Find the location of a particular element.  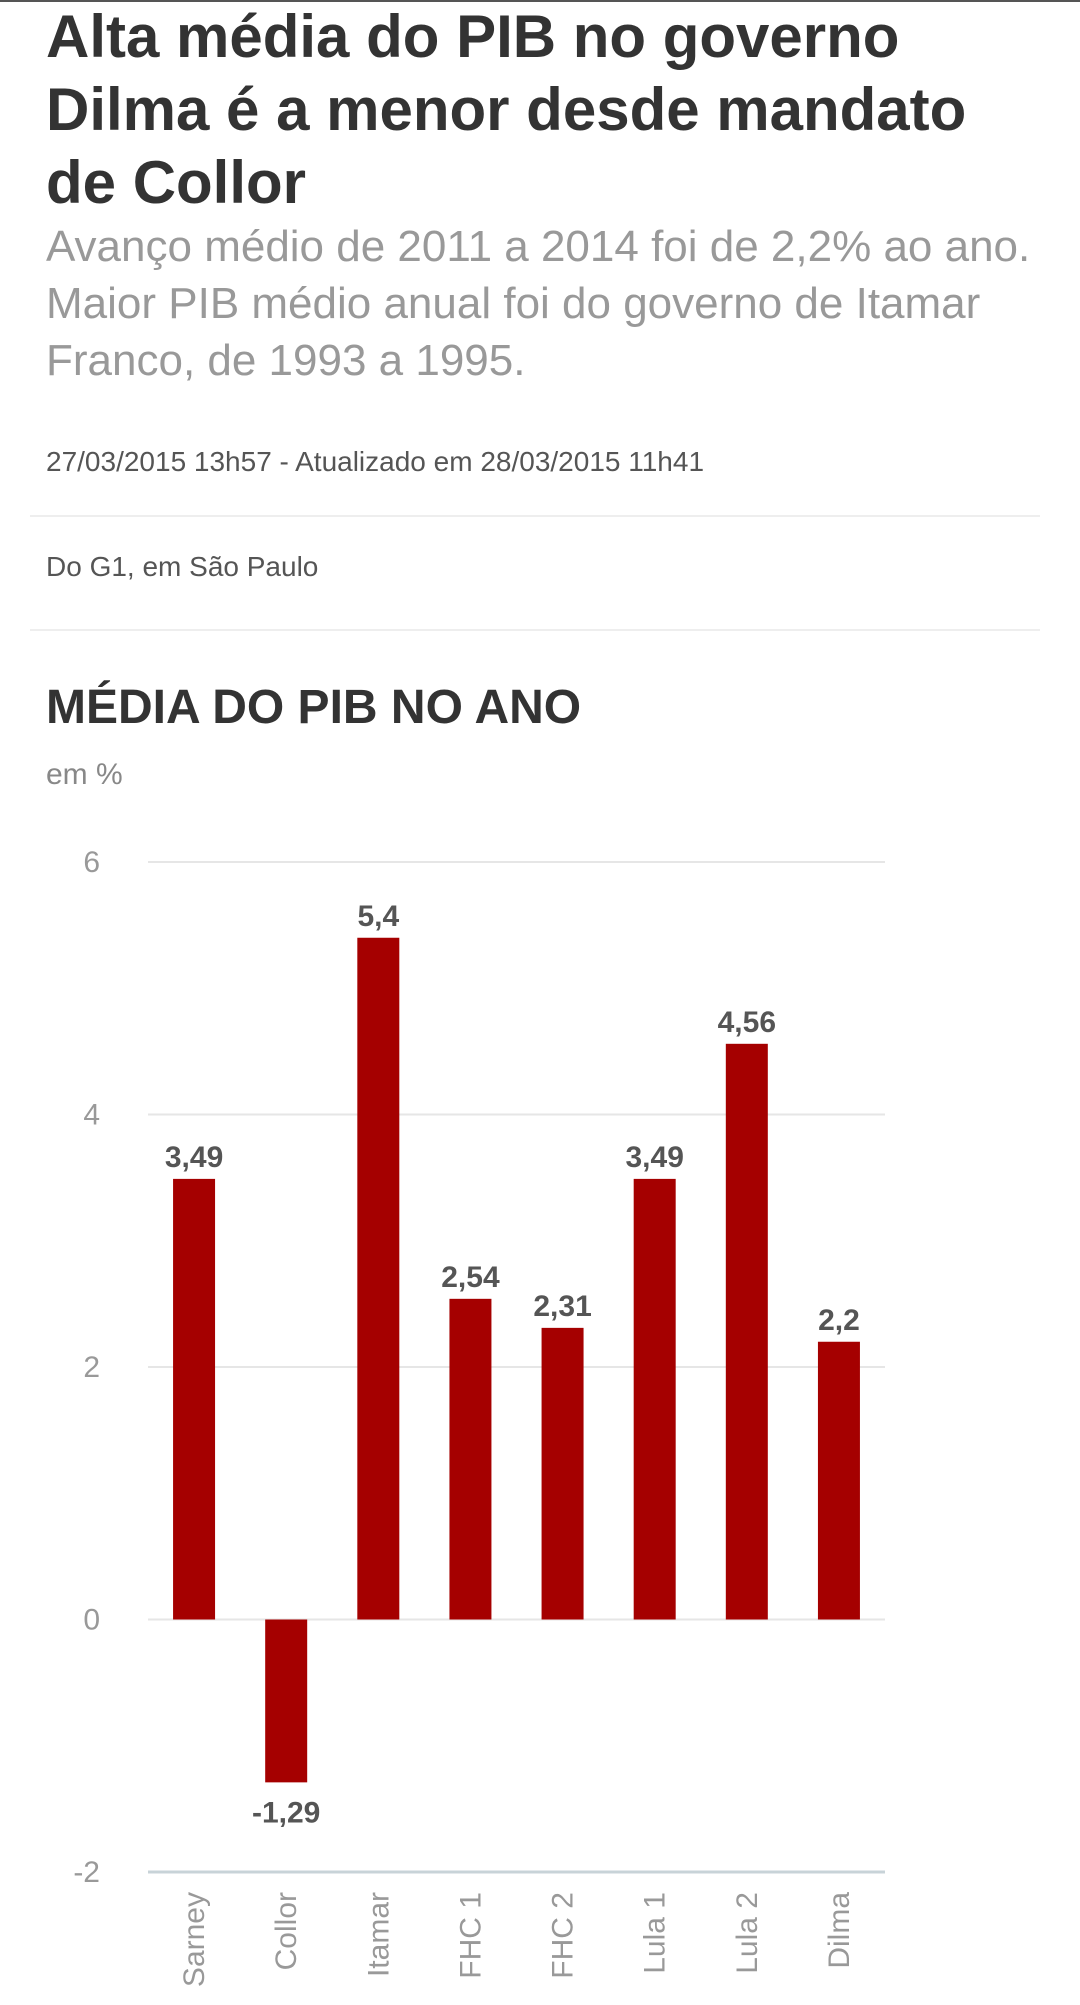

category-label: Sarney is located at coordinates (194, 1939).